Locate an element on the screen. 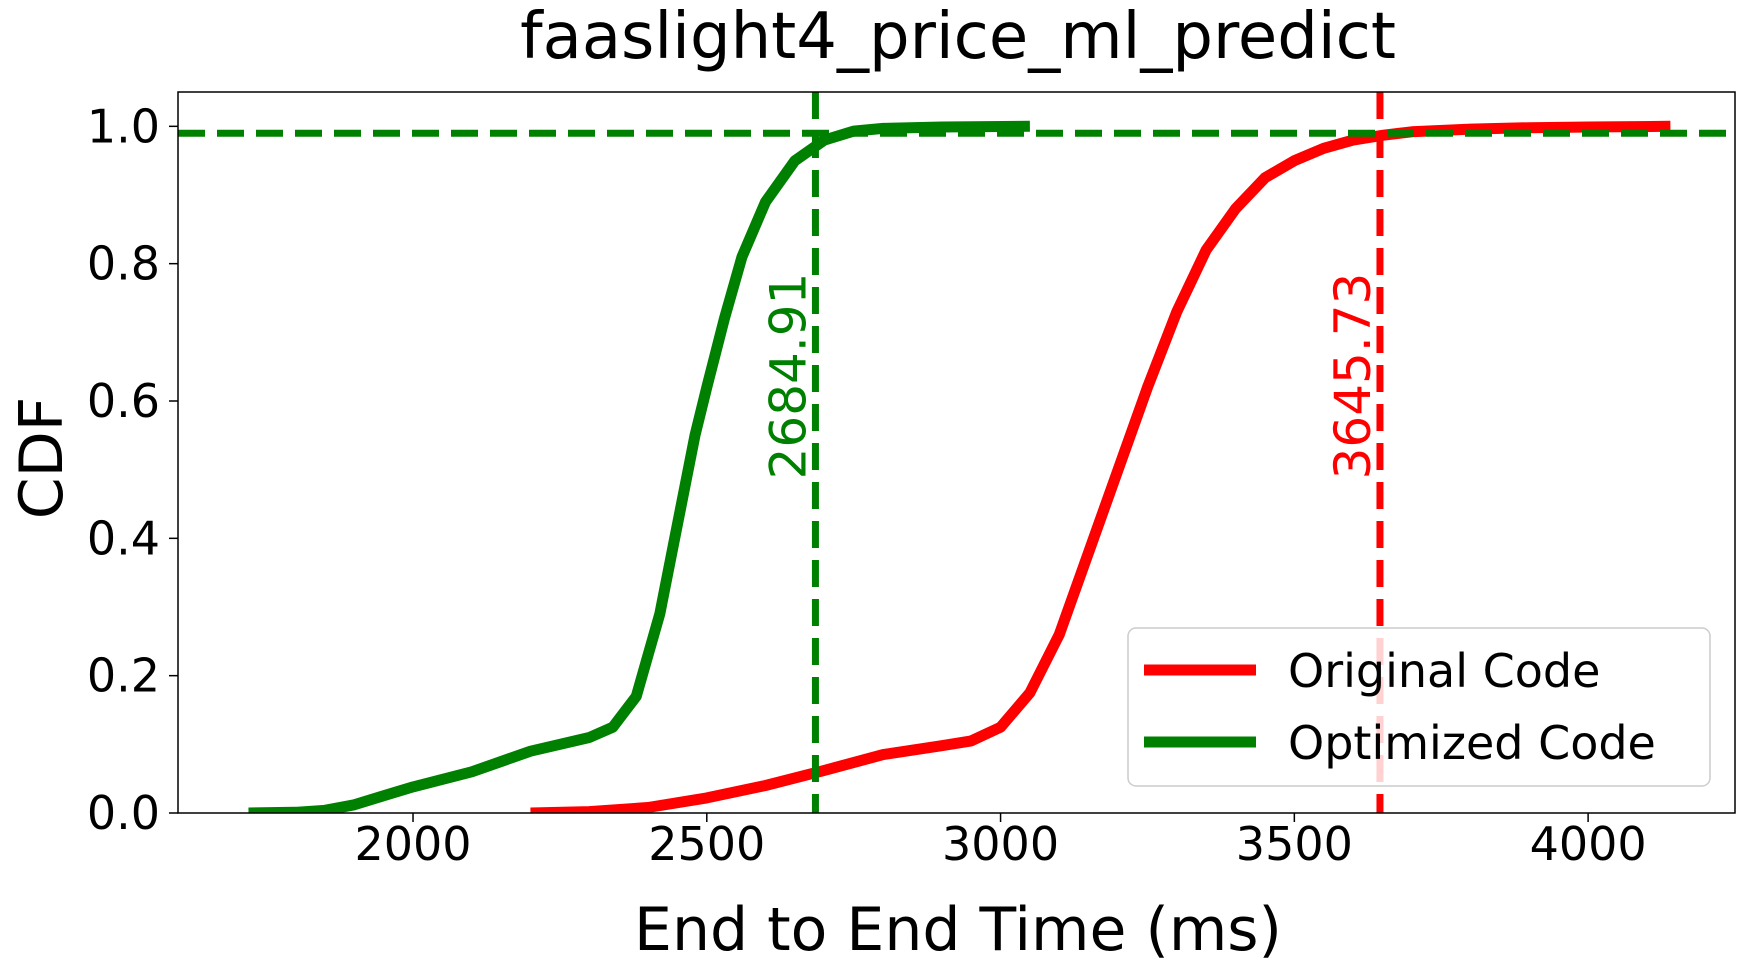 The image size is (1739, 977). y-tick-label-2: 0.4 is located at coordinates (123, 538).